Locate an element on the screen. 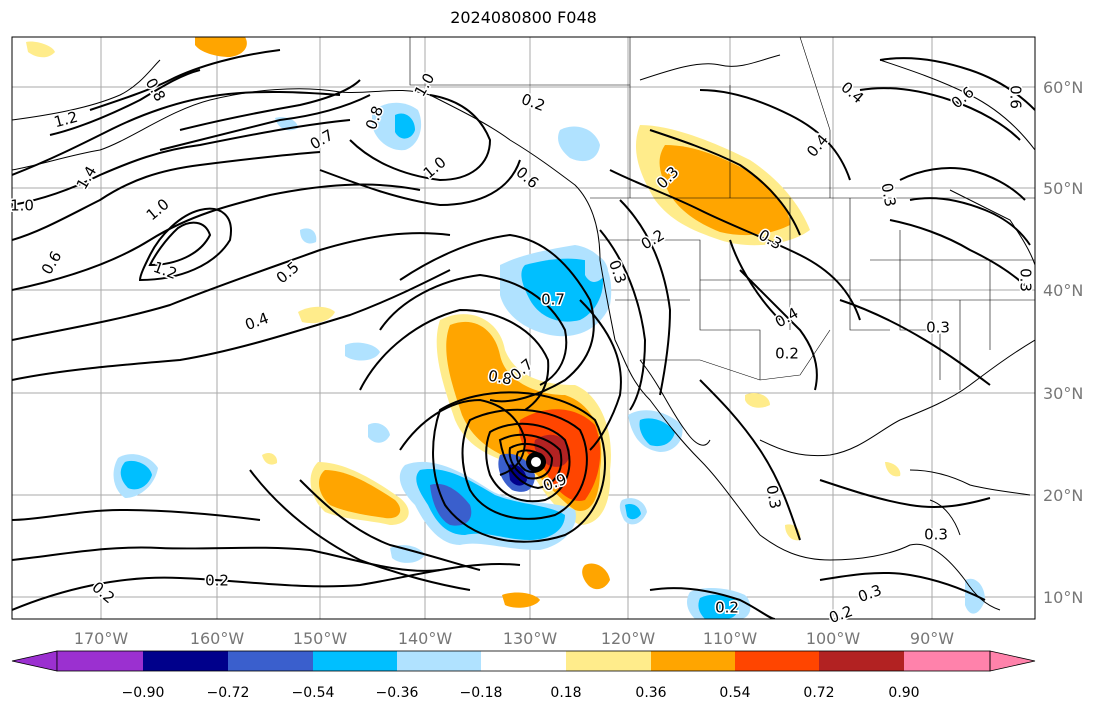  lon-tick: 140°W is located at coordinates (425, 638).